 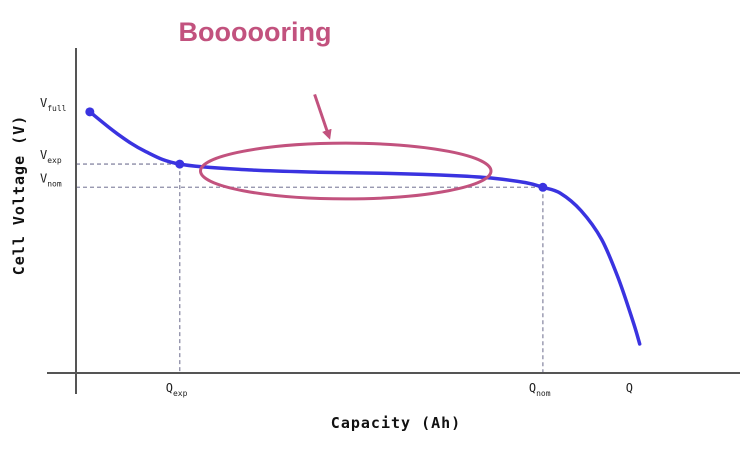 I want to click on annotation-arrow, so click(x=322, y=116).